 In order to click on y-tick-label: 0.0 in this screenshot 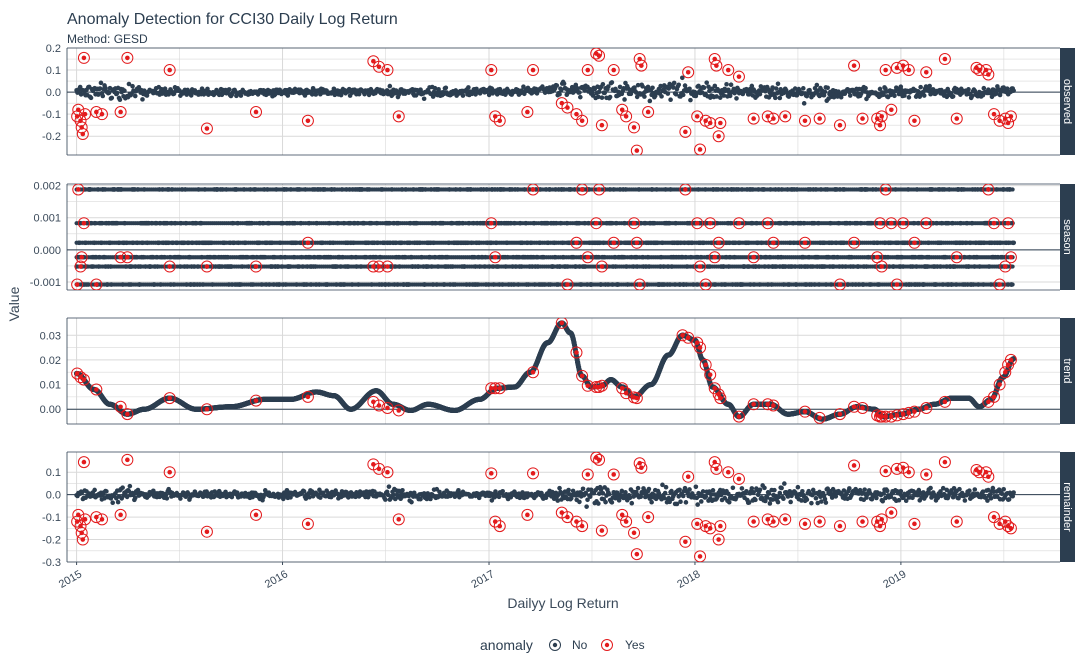, I will do `click(53, 93)`.